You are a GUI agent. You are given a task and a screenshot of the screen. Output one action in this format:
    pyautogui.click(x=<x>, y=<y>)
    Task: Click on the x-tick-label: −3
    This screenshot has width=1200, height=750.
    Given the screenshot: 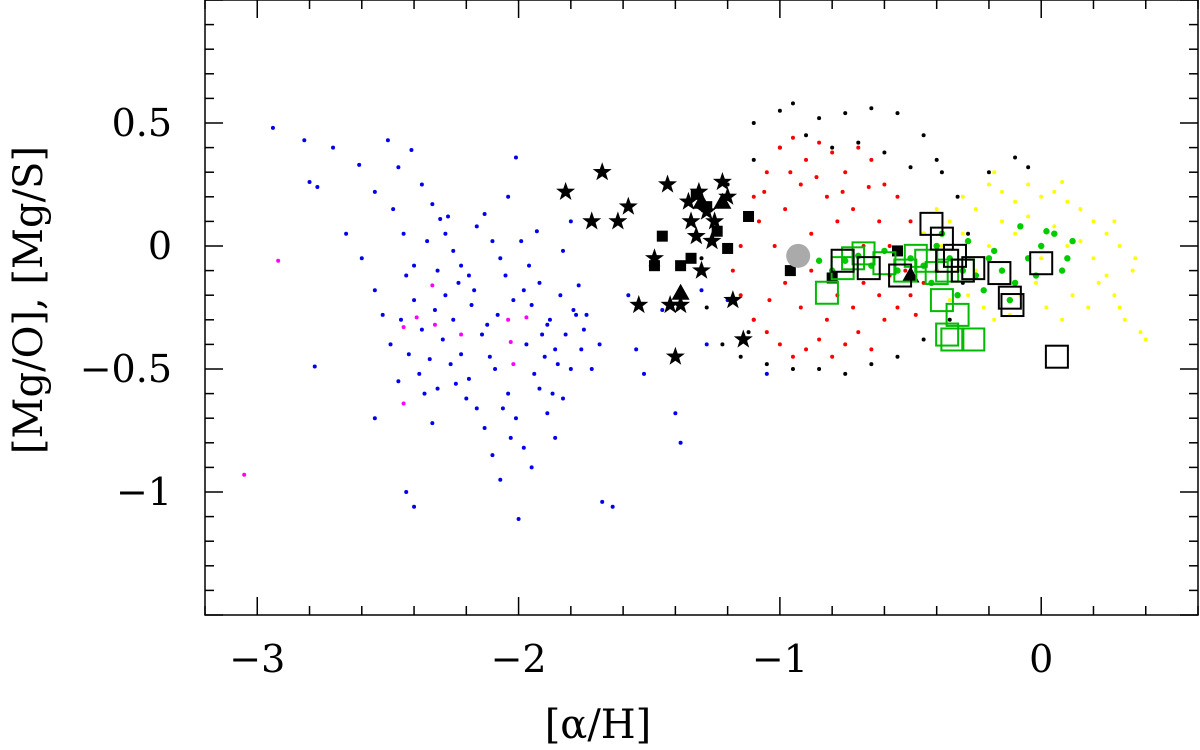 What is the action you would take?
    pyautogui.click(x=257, y=659)
    